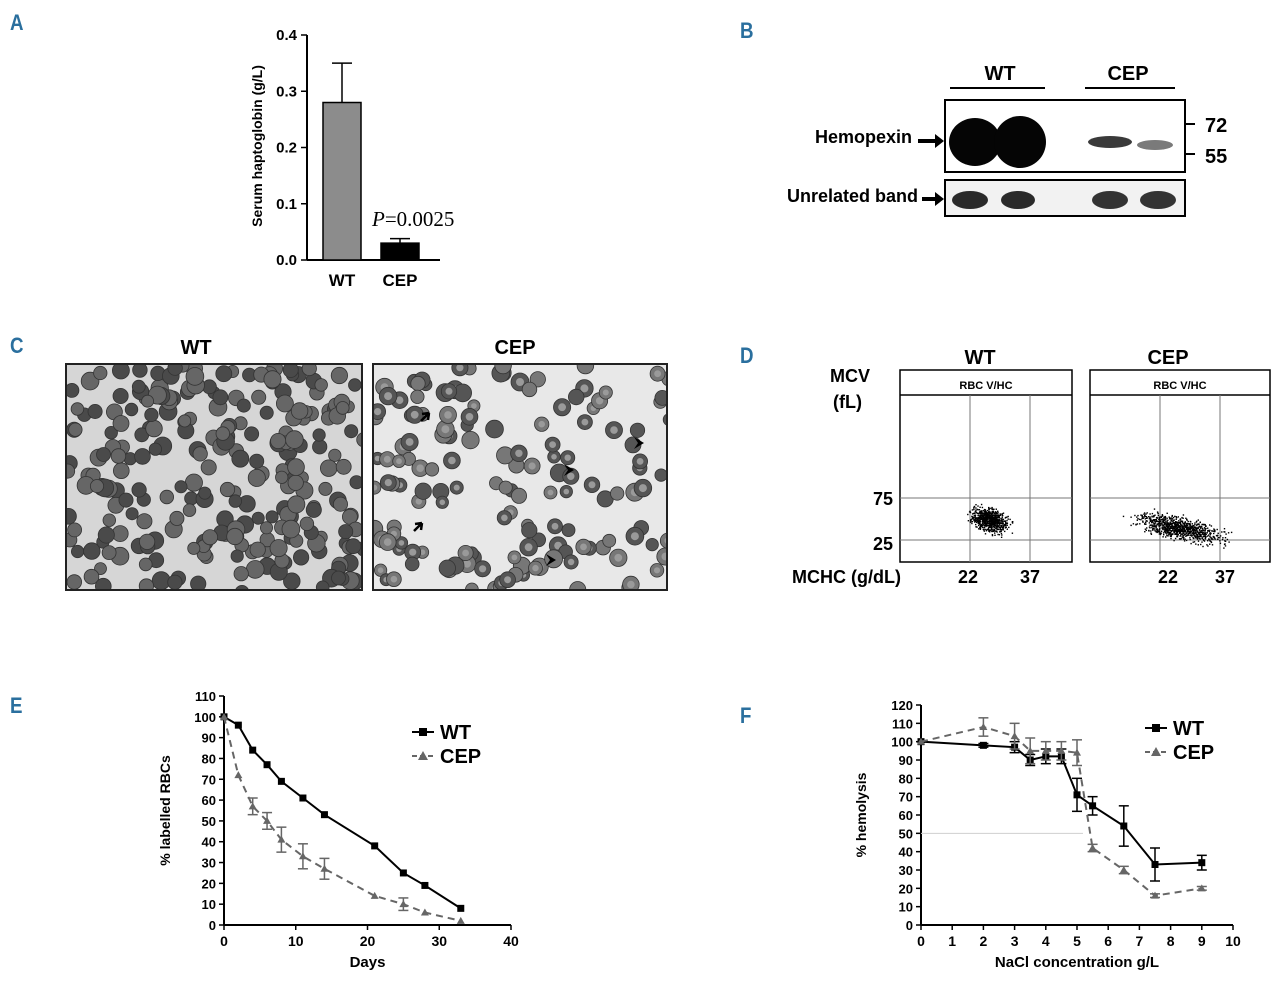 The height and width of the screenshot is (988, 1280). What do you see at coordinates (520, 477) in the screenshot?
I see `smear-image-cep` at bounding box center [520, 477].